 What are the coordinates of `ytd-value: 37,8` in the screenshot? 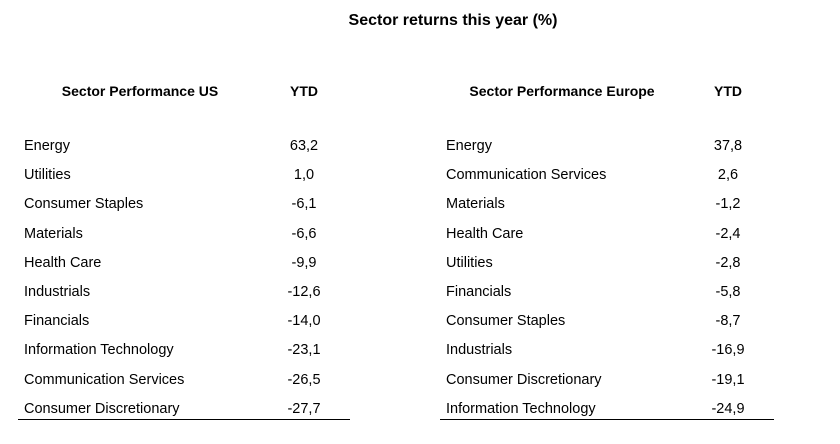 It's located at (728, 146).